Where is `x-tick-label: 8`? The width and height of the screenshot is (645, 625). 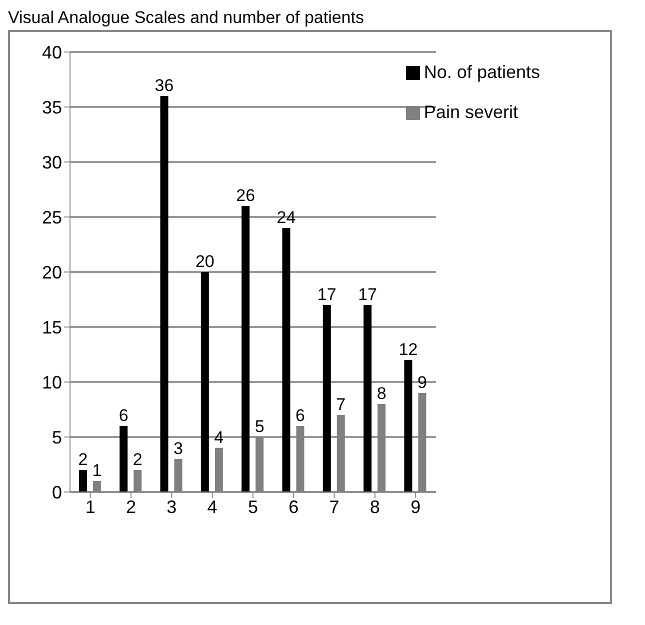 x-tick-label: 8 is located at coordinates (375, 506).